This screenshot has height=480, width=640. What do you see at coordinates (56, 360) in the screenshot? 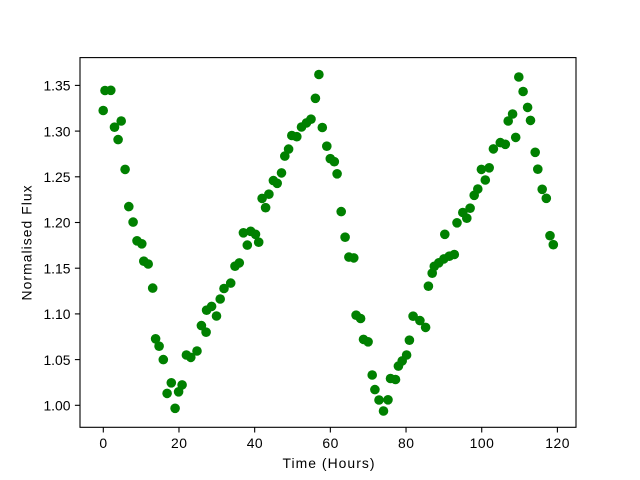
I see `svg-text: 1.05` at bounding box center [56, 360].